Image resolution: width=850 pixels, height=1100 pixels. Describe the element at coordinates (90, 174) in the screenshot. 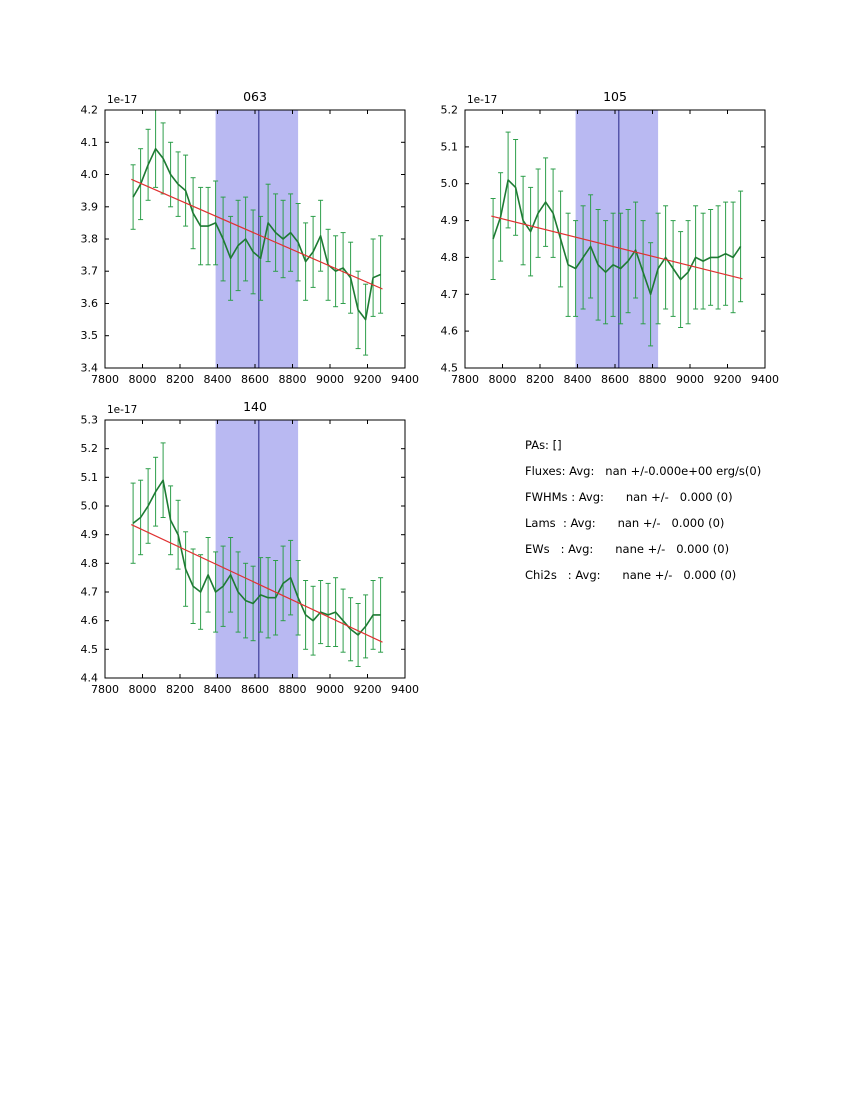

I see `svg-text: 4.0` at that location.